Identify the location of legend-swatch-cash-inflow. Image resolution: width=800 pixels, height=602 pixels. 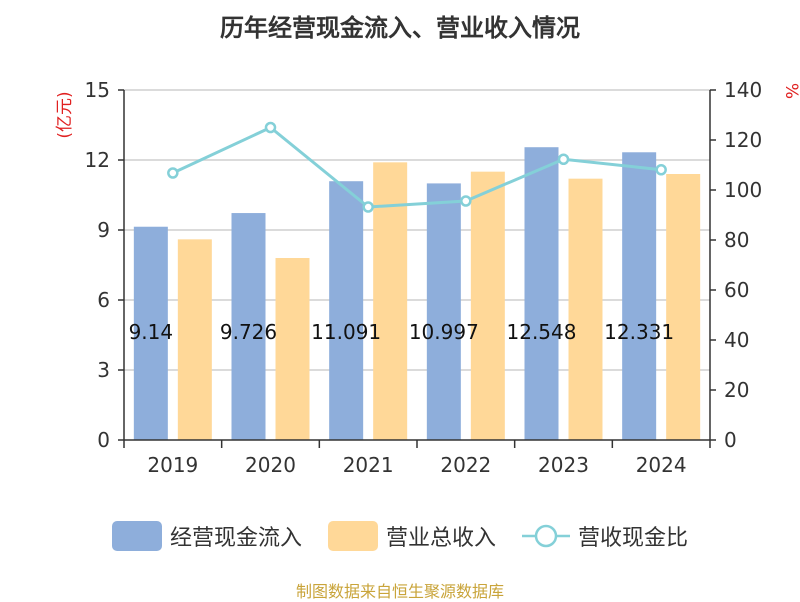
(136, 536).